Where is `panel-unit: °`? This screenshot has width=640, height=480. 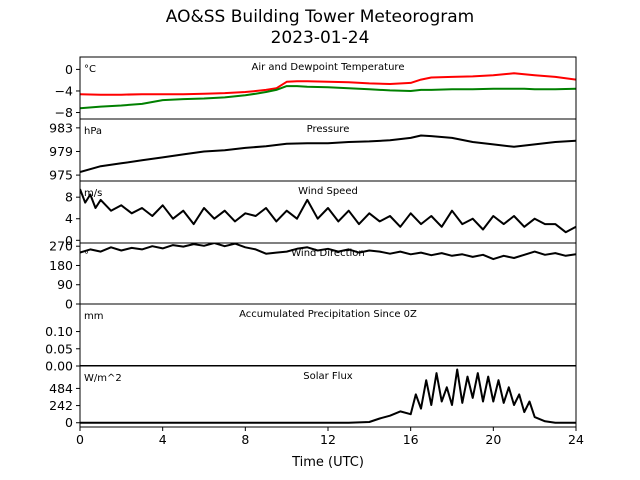 panel-unit: ° is located at coordinates (86, 255).